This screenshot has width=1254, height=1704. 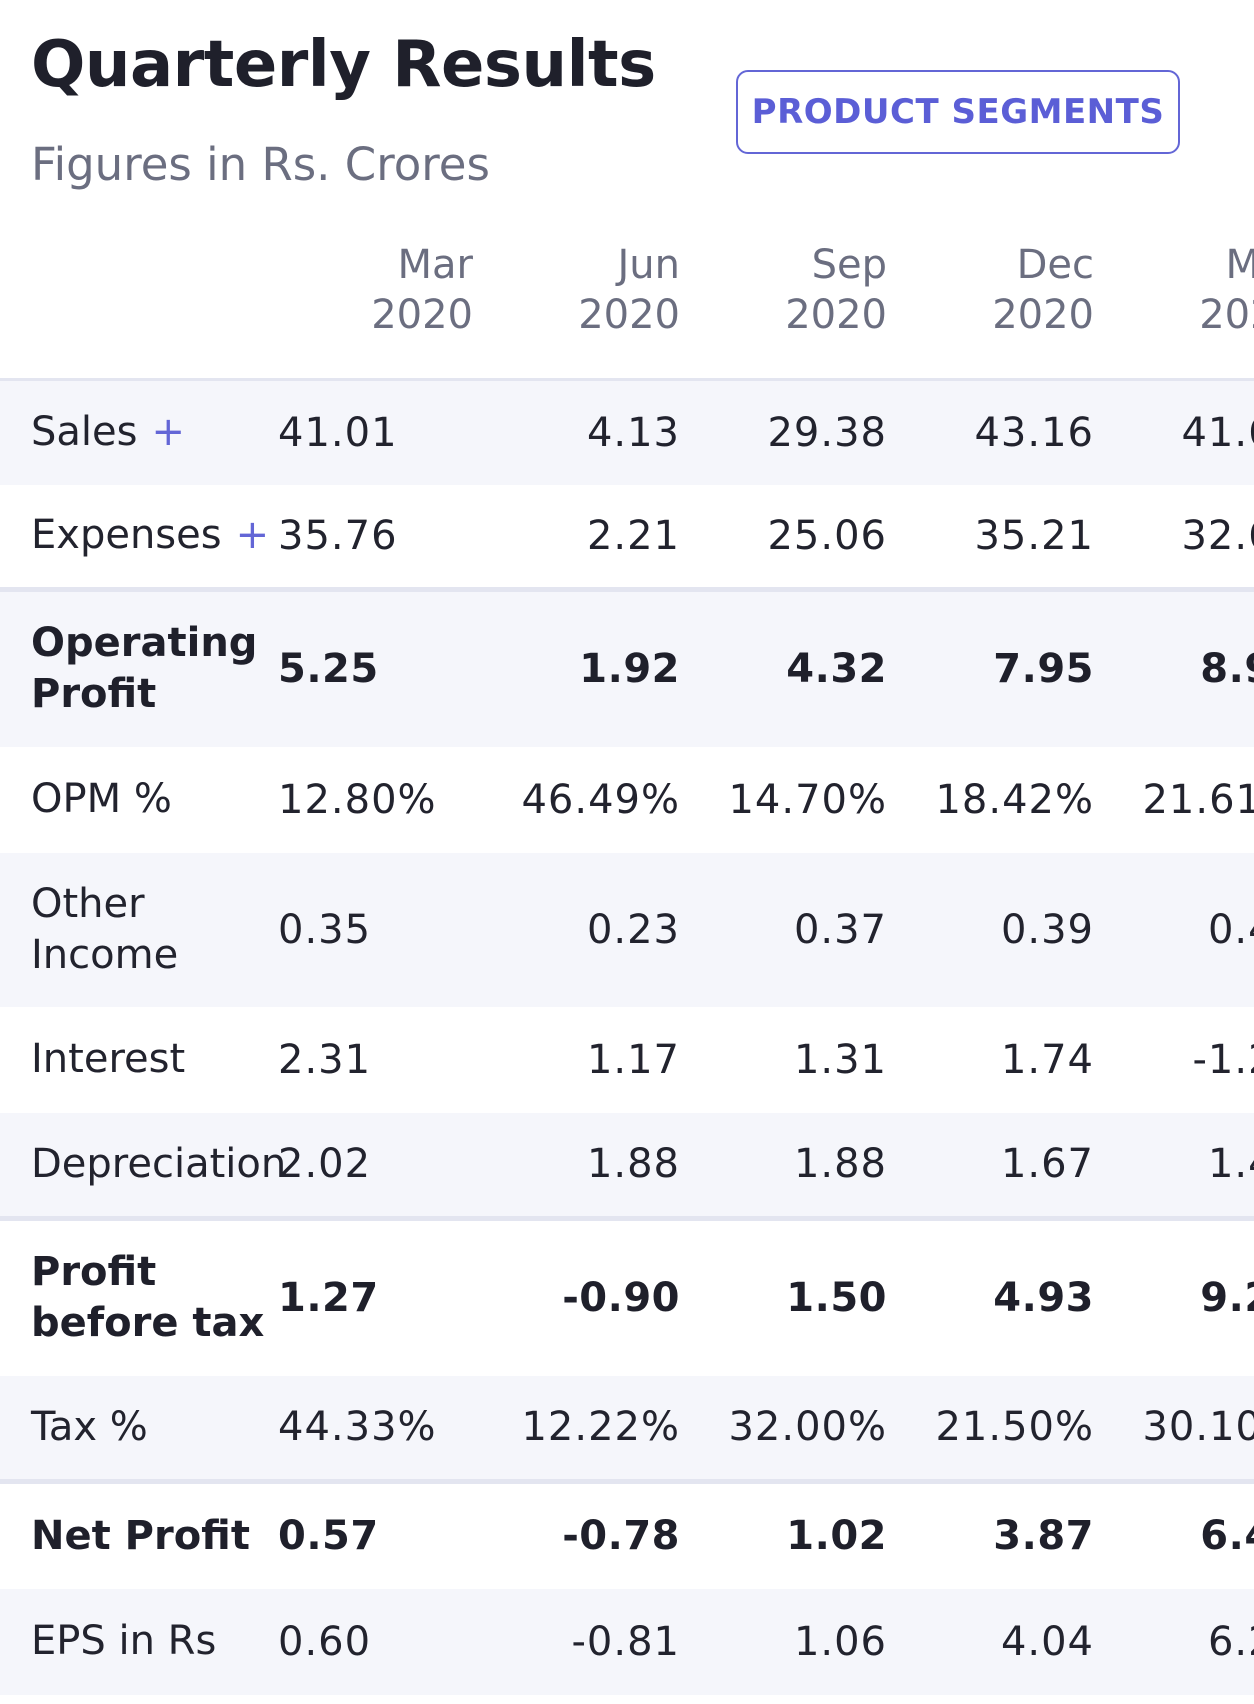 What do you see at coordinates (1002, 667) in the screenshot?
I see `table-cell: 7.95` at bounding box center [1002, 667].